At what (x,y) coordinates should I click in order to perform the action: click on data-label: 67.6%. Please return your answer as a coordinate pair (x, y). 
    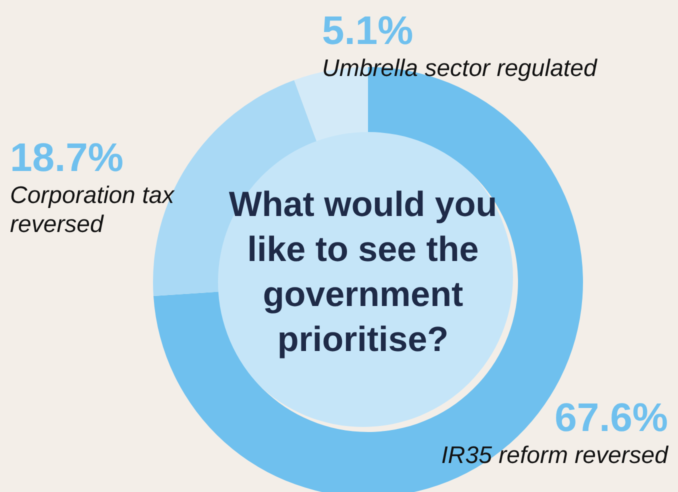
    Looking at the image, I should click on (611, 418).